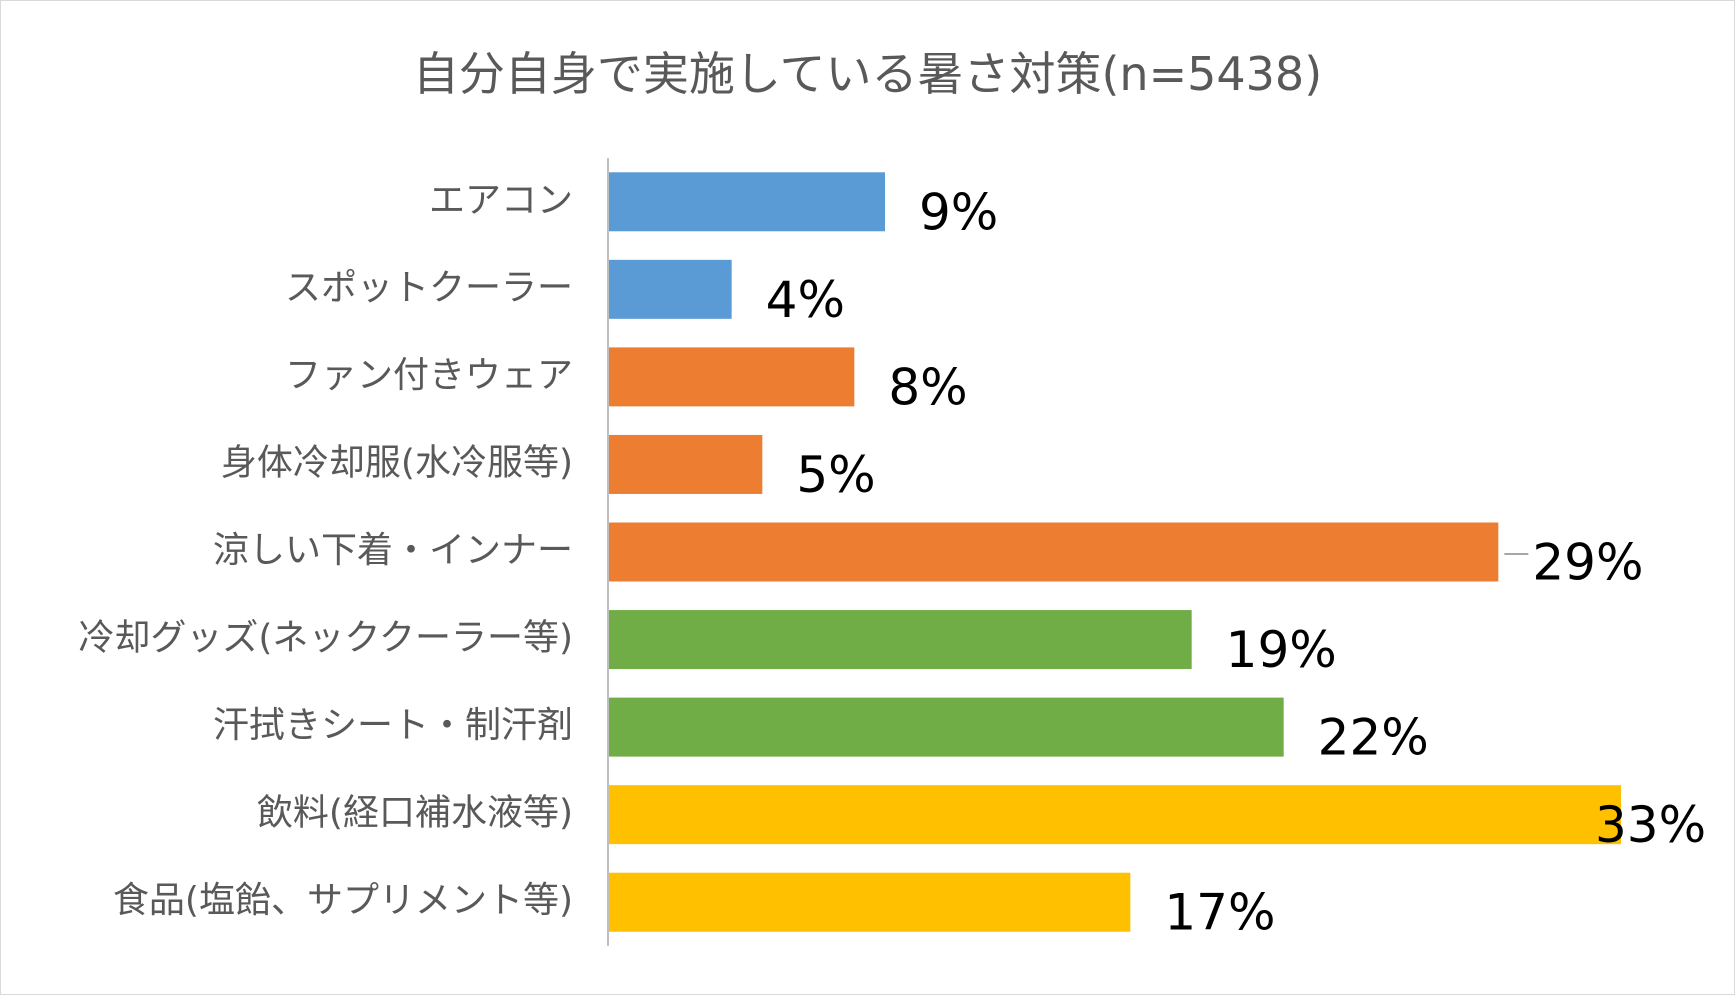 The width and height of the screenshot is (1735, 995). Describe the element at coordinates (393, 725) in the screenshot. I see `category-label-7: 汗拭きシート・制汗剤` at that location.